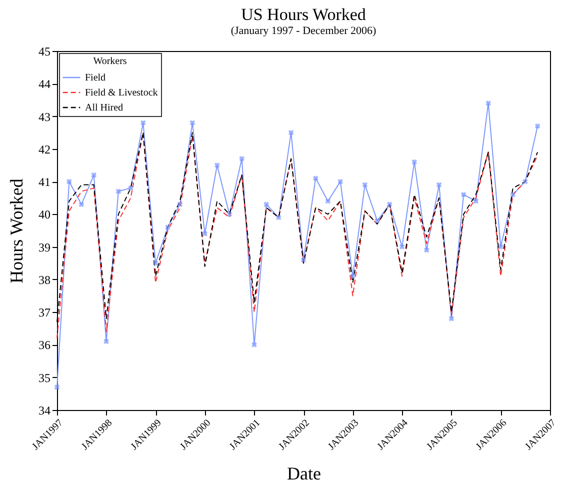 The width and height of the screenshot is (578, 499). I want to click on chart-subtitle: (January 1997 - December 2006), so click(303, 31).